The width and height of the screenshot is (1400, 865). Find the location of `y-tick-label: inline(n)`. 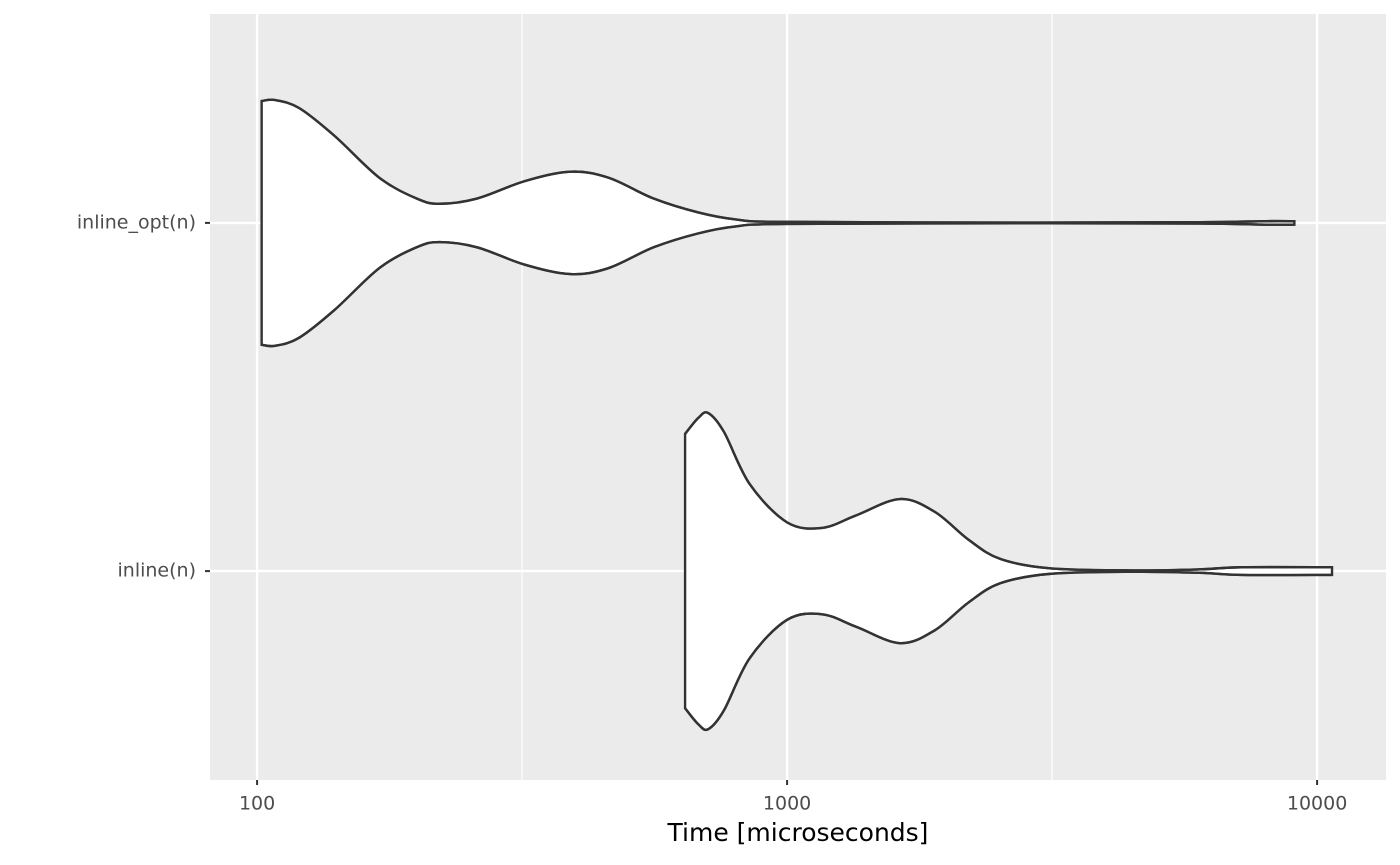

y-tick-label: inline(n) is located at coordinates (157, 571).